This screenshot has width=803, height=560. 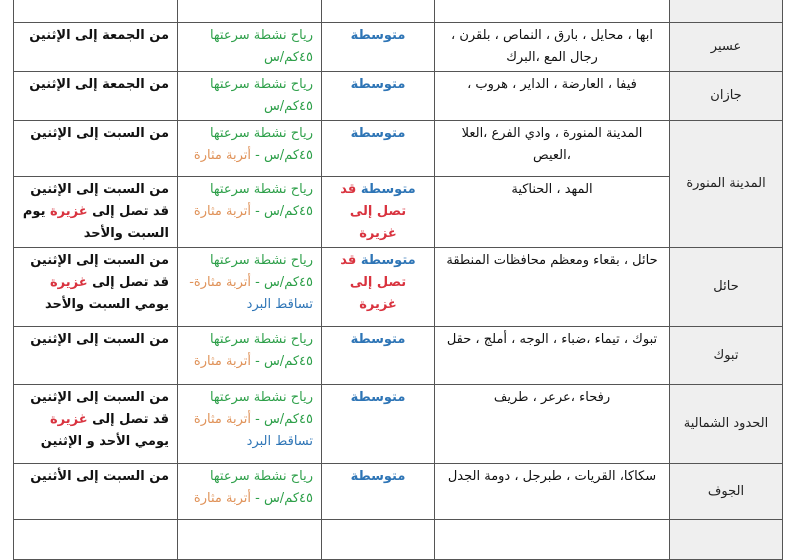 I want to click on cities-cell-text: تبوك ، تيماء ،ضباء ، الوجه ، أملج ، حقل, so click(x=552, y=339).